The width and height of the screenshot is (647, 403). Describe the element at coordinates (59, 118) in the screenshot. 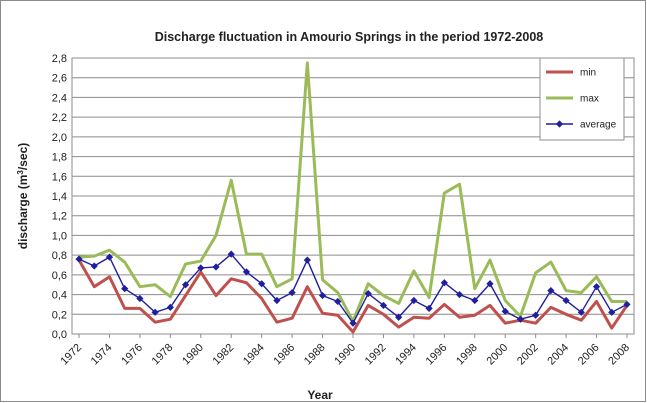

I see `y-tick-label: 2,2` at that location.